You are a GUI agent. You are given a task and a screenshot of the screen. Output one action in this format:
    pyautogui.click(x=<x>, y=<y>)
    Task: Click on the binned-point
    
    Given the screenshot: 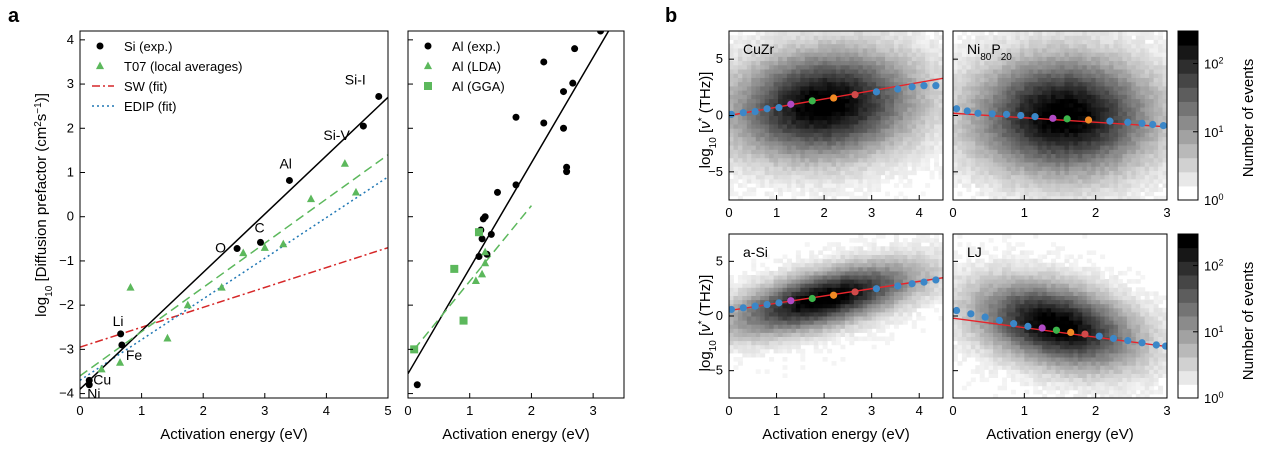 What is the action you would take?
    pyautogui.click(x=1021, y=115)
    